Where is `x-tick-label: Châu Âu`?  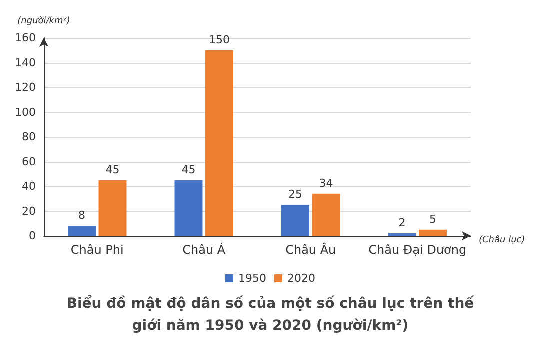 x-tick-label: Châu Âu is located at coordinates (311, 249).